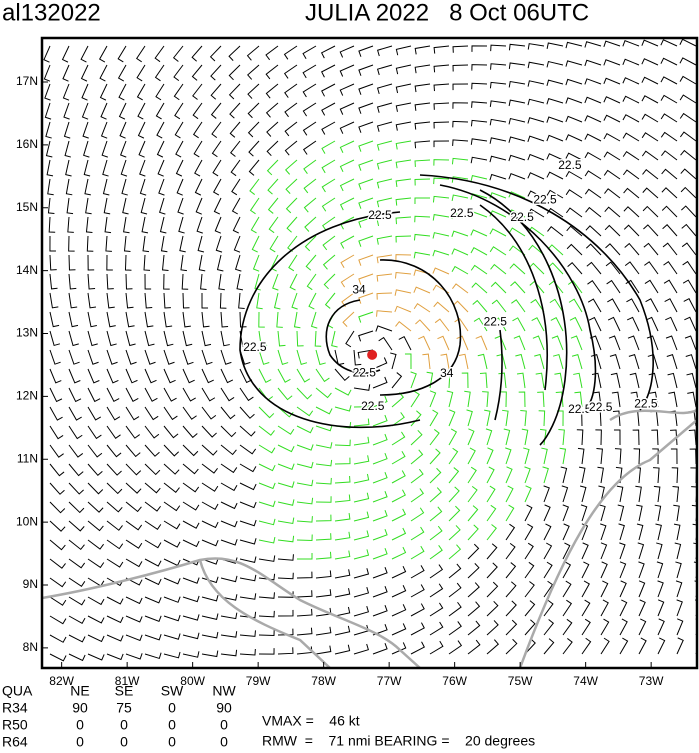  What do you see at coordinates (172, 691) in the screenshot?
I see `table-cell: SW` at bounding box center [172, 691].